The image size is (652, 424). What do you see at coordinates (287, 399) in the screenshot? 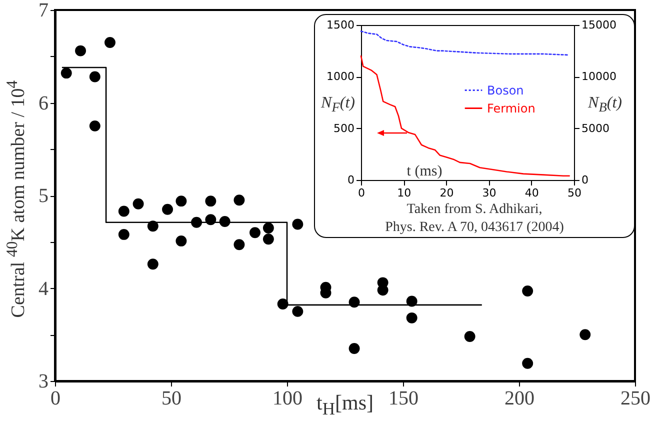
I see `x-tick-label: 100` at bounding box center [287, 399].